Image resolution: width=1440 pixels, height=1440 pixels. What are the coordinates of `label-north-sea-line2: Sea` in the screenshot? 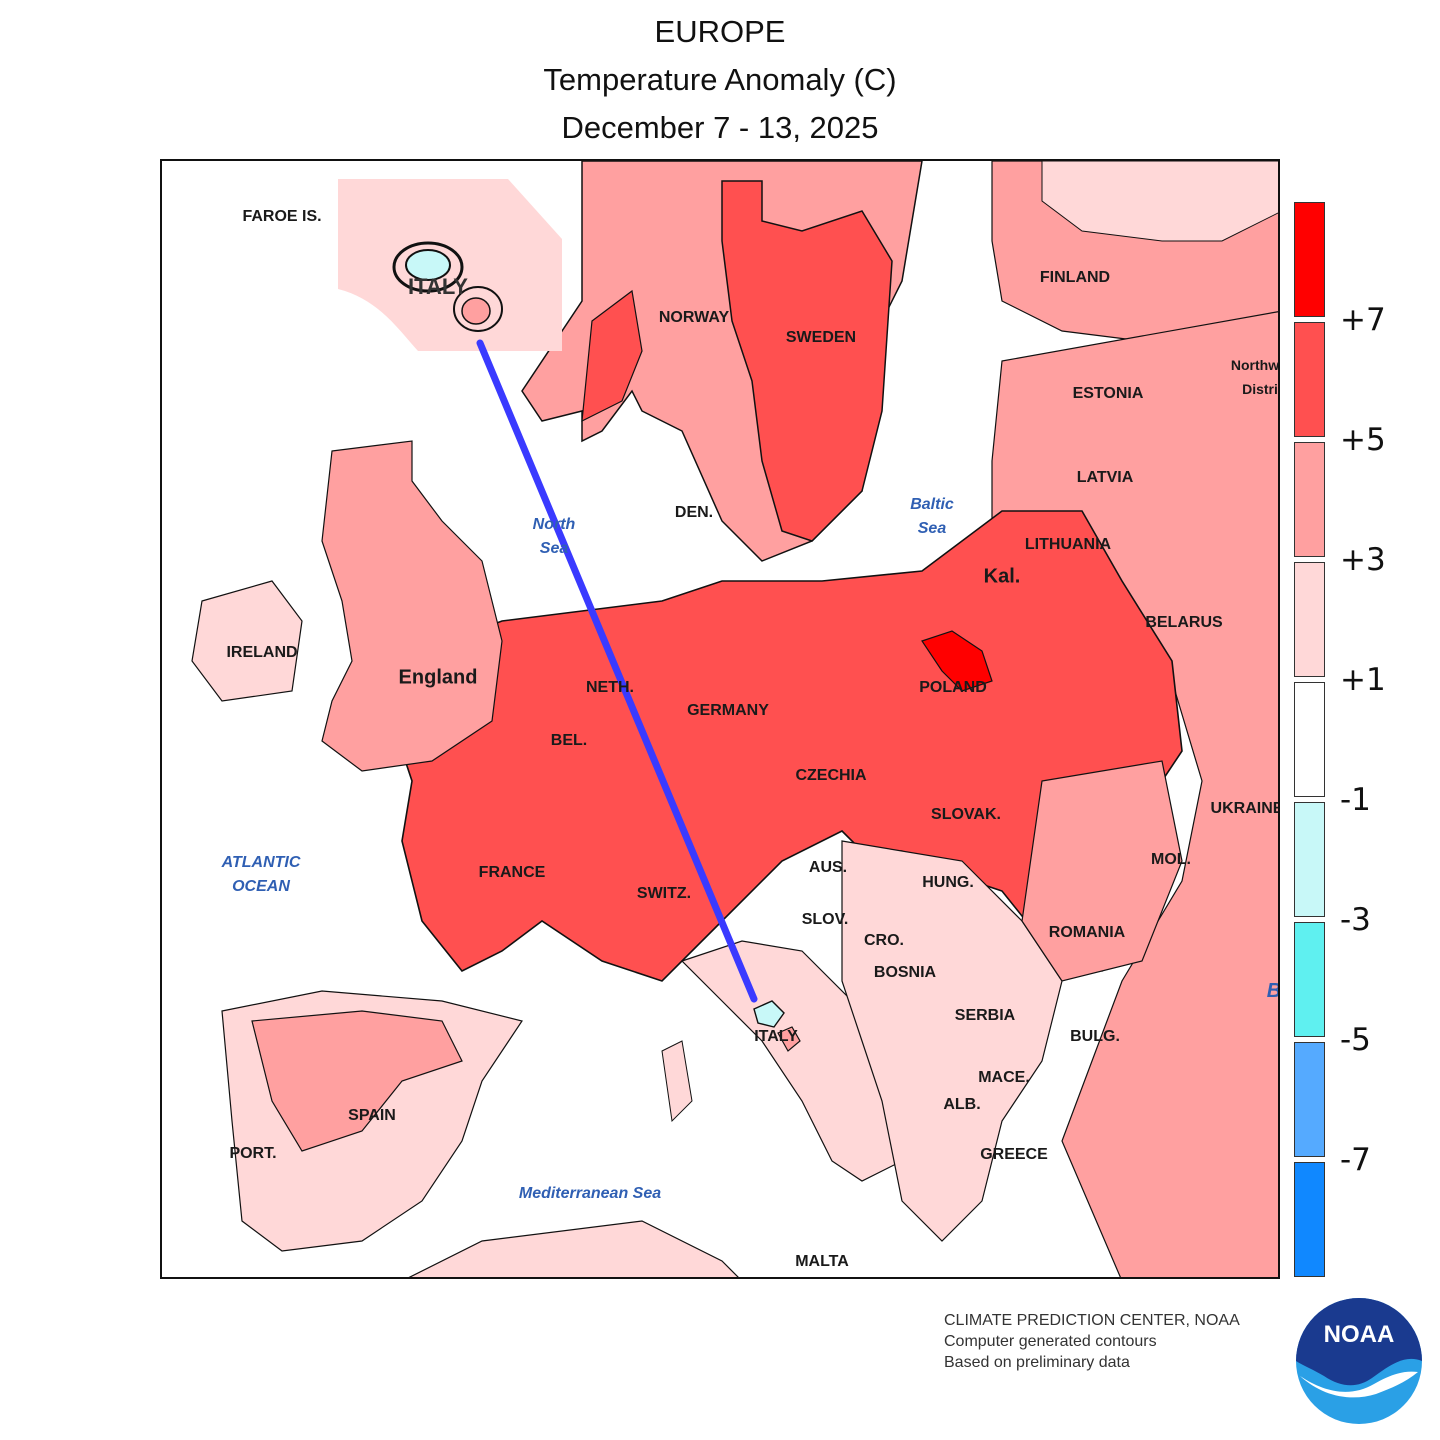 It's located at (554, 548).